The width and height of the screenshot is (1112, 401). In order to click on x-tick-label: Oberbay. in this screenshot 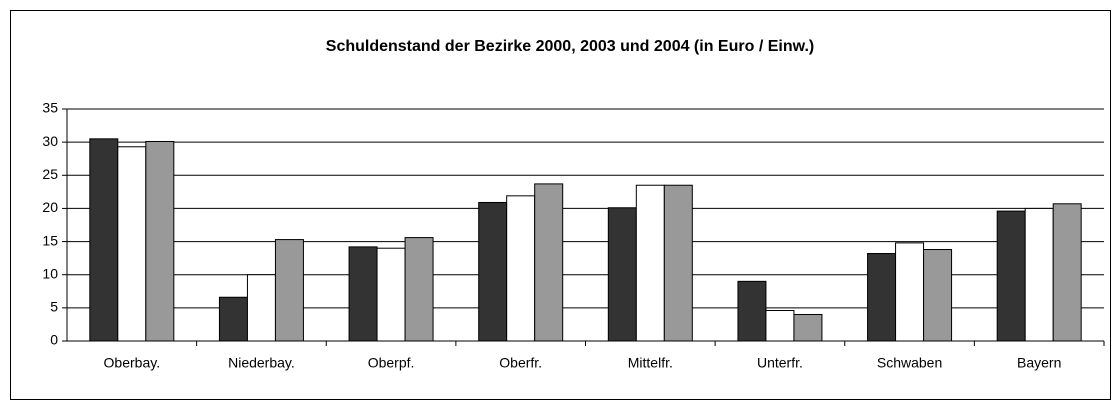, I will do `click(132, 363)`.